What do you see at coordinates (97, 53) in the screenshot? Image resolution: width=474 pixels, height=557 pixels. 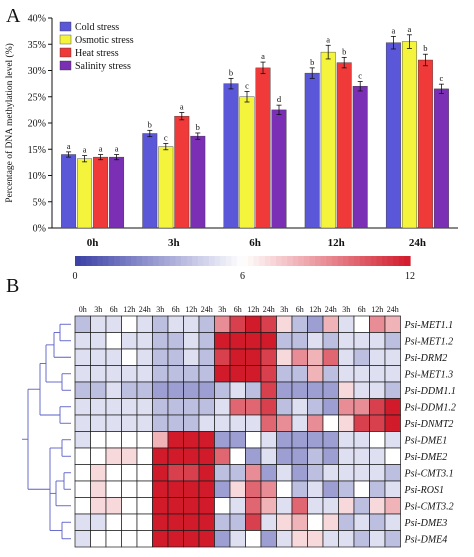 I see `legend-label: Heat stress` at bounding box center [97, 53].